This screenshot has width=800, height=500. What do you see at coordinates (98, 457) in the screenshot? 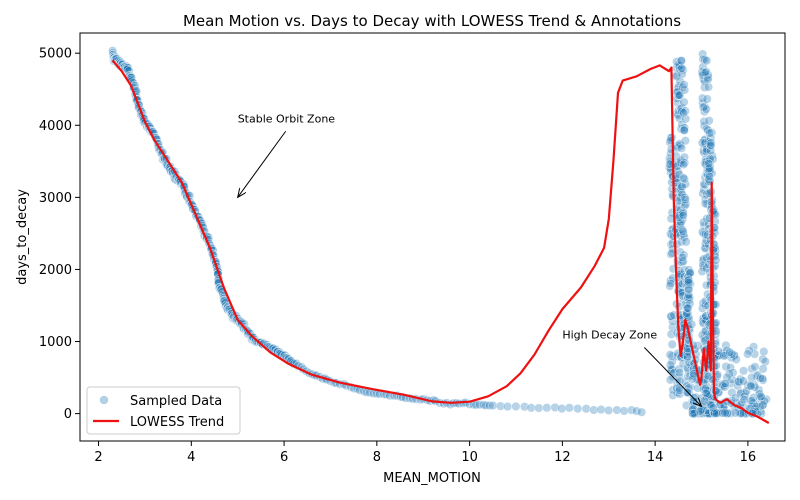
I see `x-tick-label: 2` at bounding box center [98, 457].